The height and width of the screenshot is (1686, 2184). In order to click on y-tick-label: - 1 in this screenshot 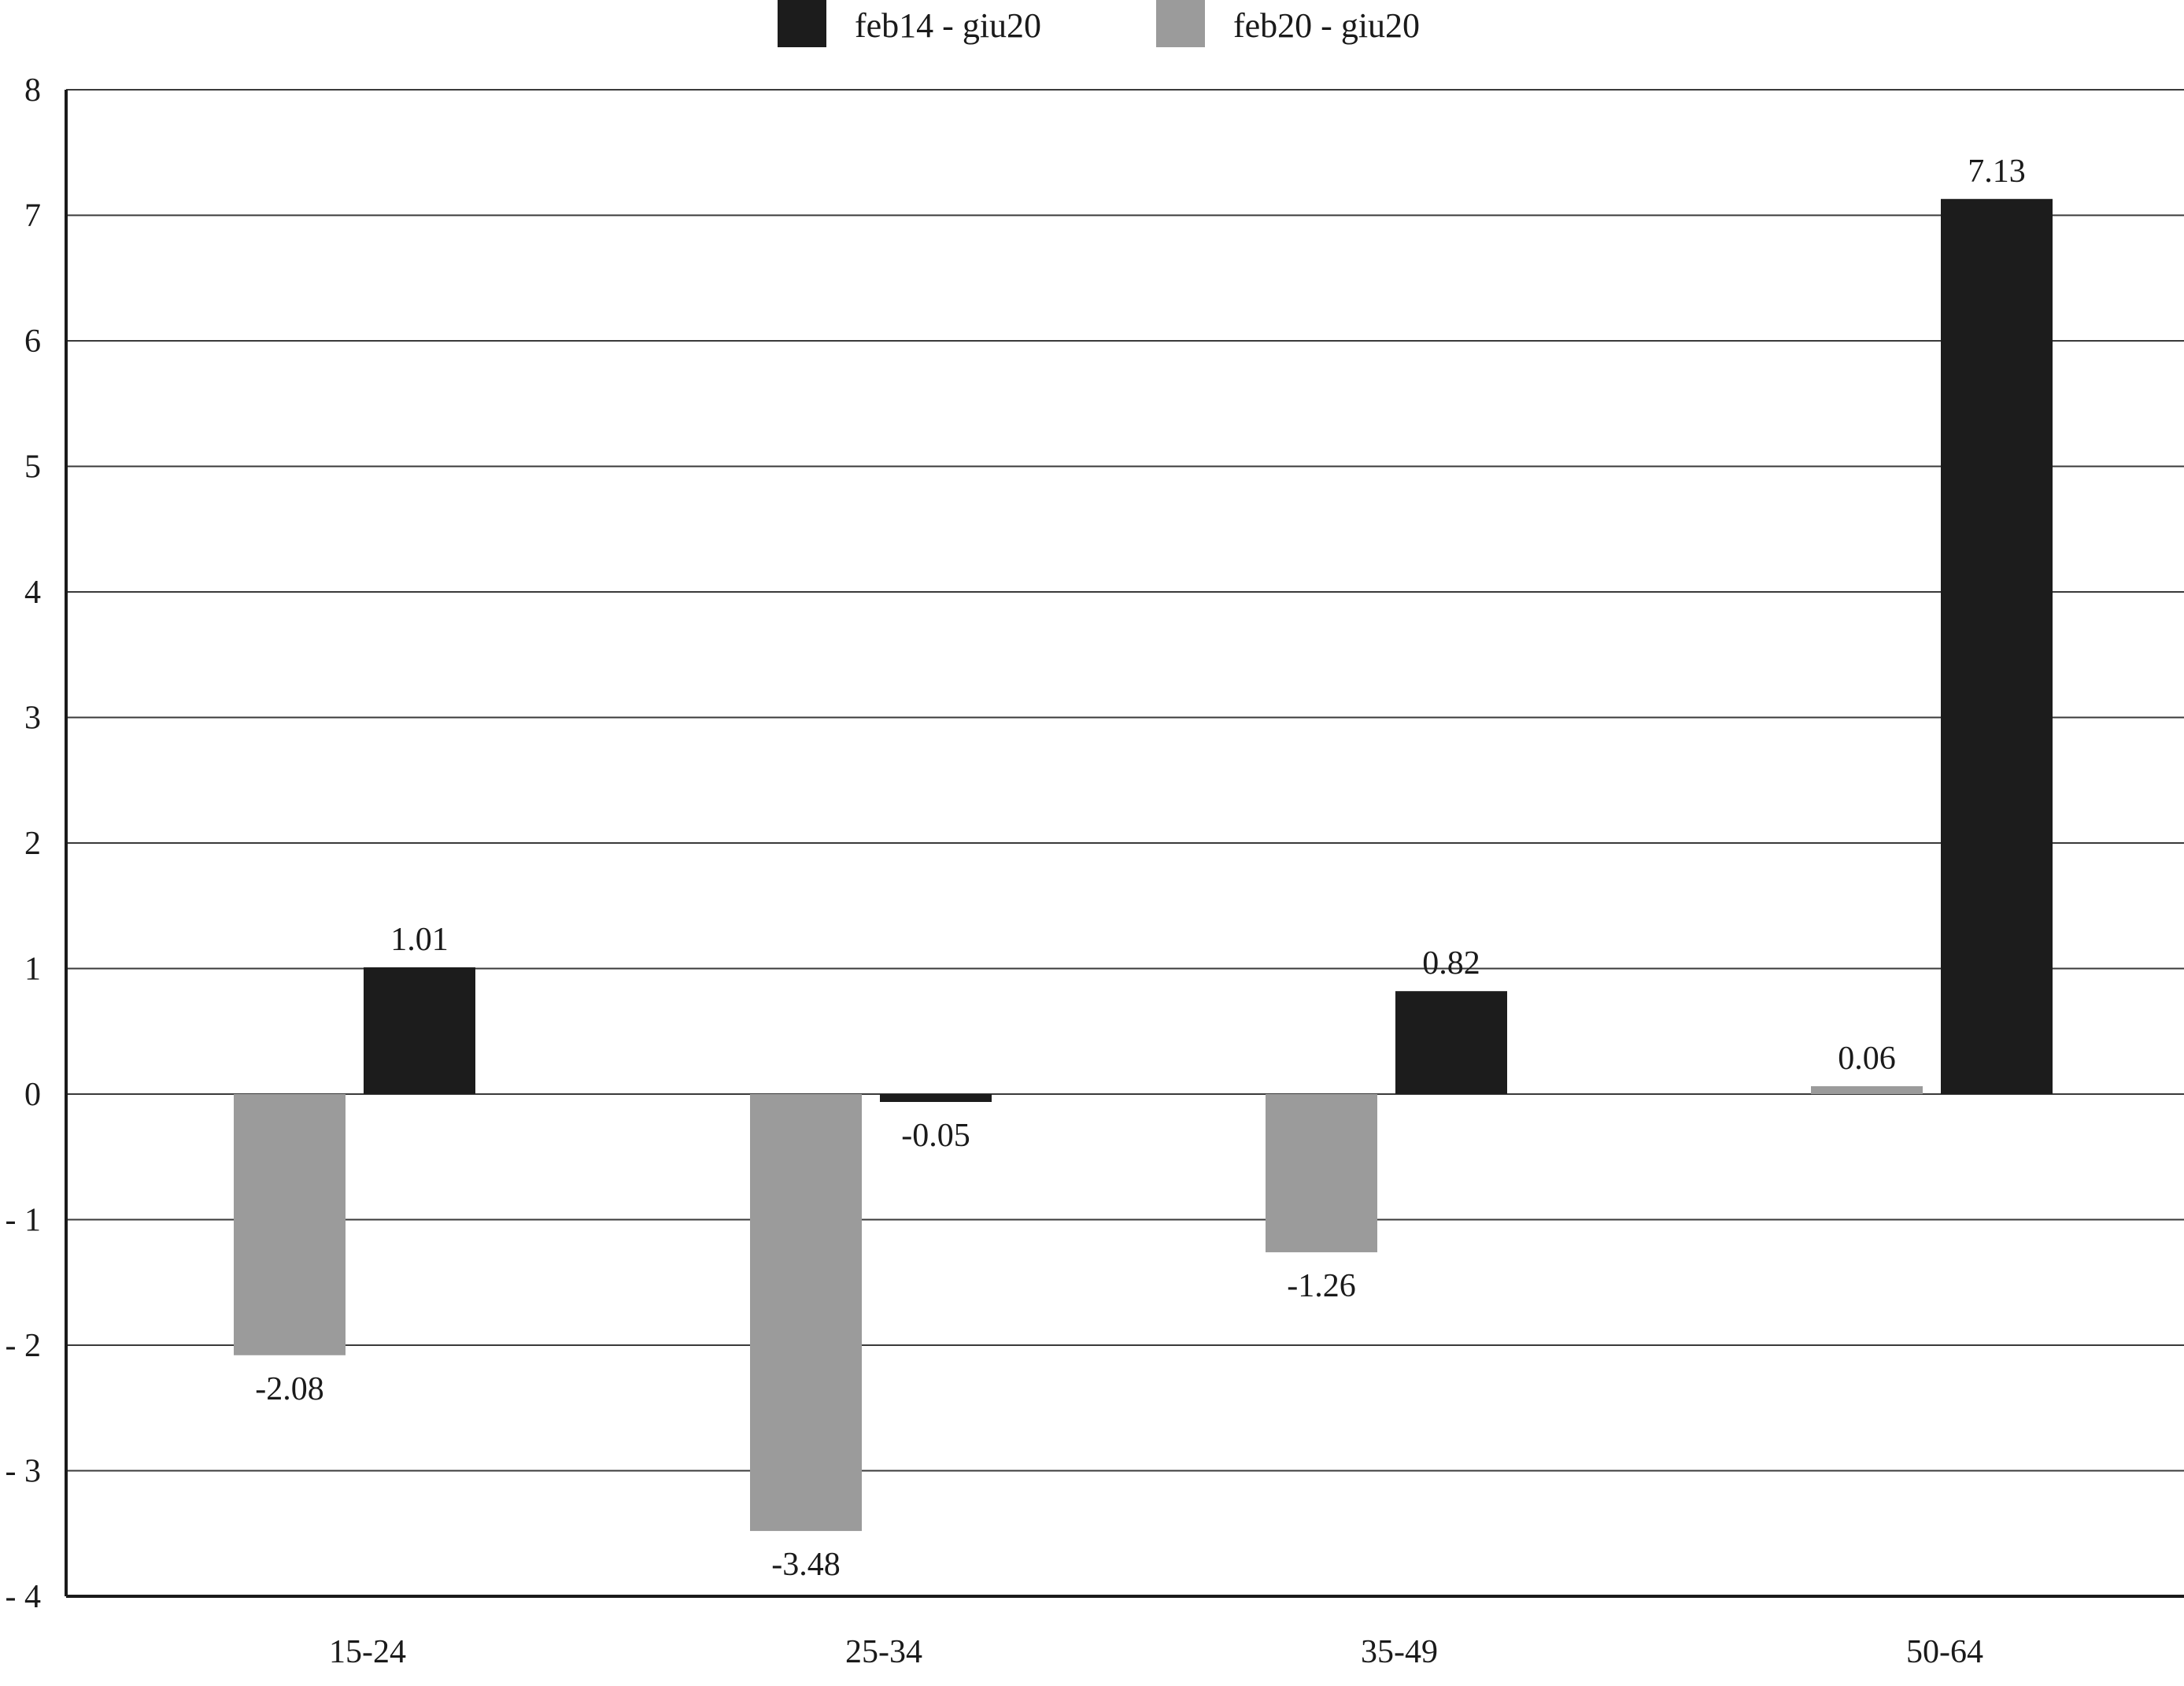, I will do `click(24, 1221)`.